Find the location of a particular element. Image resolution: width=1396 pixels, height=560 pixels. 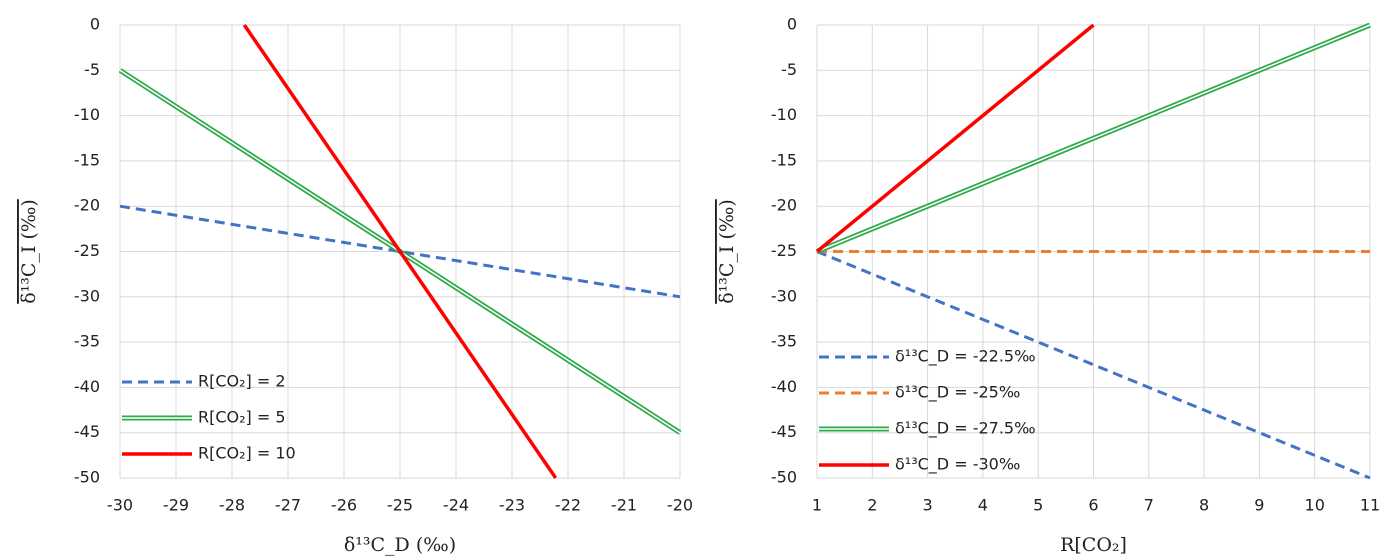

x-tick-label: 10 is located at coordinates (1315, 505).